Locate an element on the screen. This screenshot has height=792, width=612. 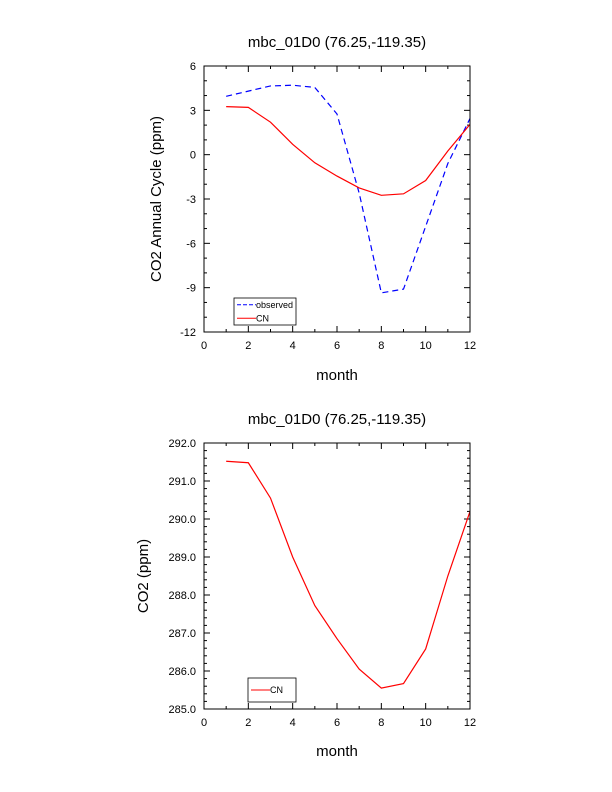
y-tick-label: 290.0 is located at coordinates (182, 520).